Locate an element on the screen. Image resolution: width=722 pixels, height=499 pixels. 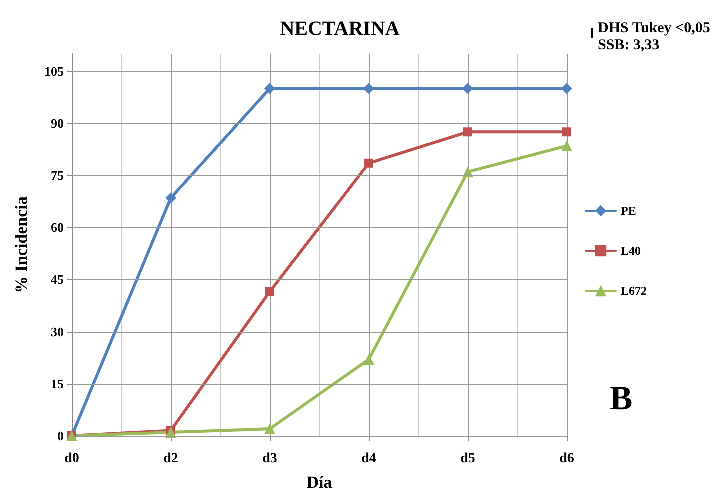
text: DHS Tukey <0,05 is located at coordinates (654, 28).